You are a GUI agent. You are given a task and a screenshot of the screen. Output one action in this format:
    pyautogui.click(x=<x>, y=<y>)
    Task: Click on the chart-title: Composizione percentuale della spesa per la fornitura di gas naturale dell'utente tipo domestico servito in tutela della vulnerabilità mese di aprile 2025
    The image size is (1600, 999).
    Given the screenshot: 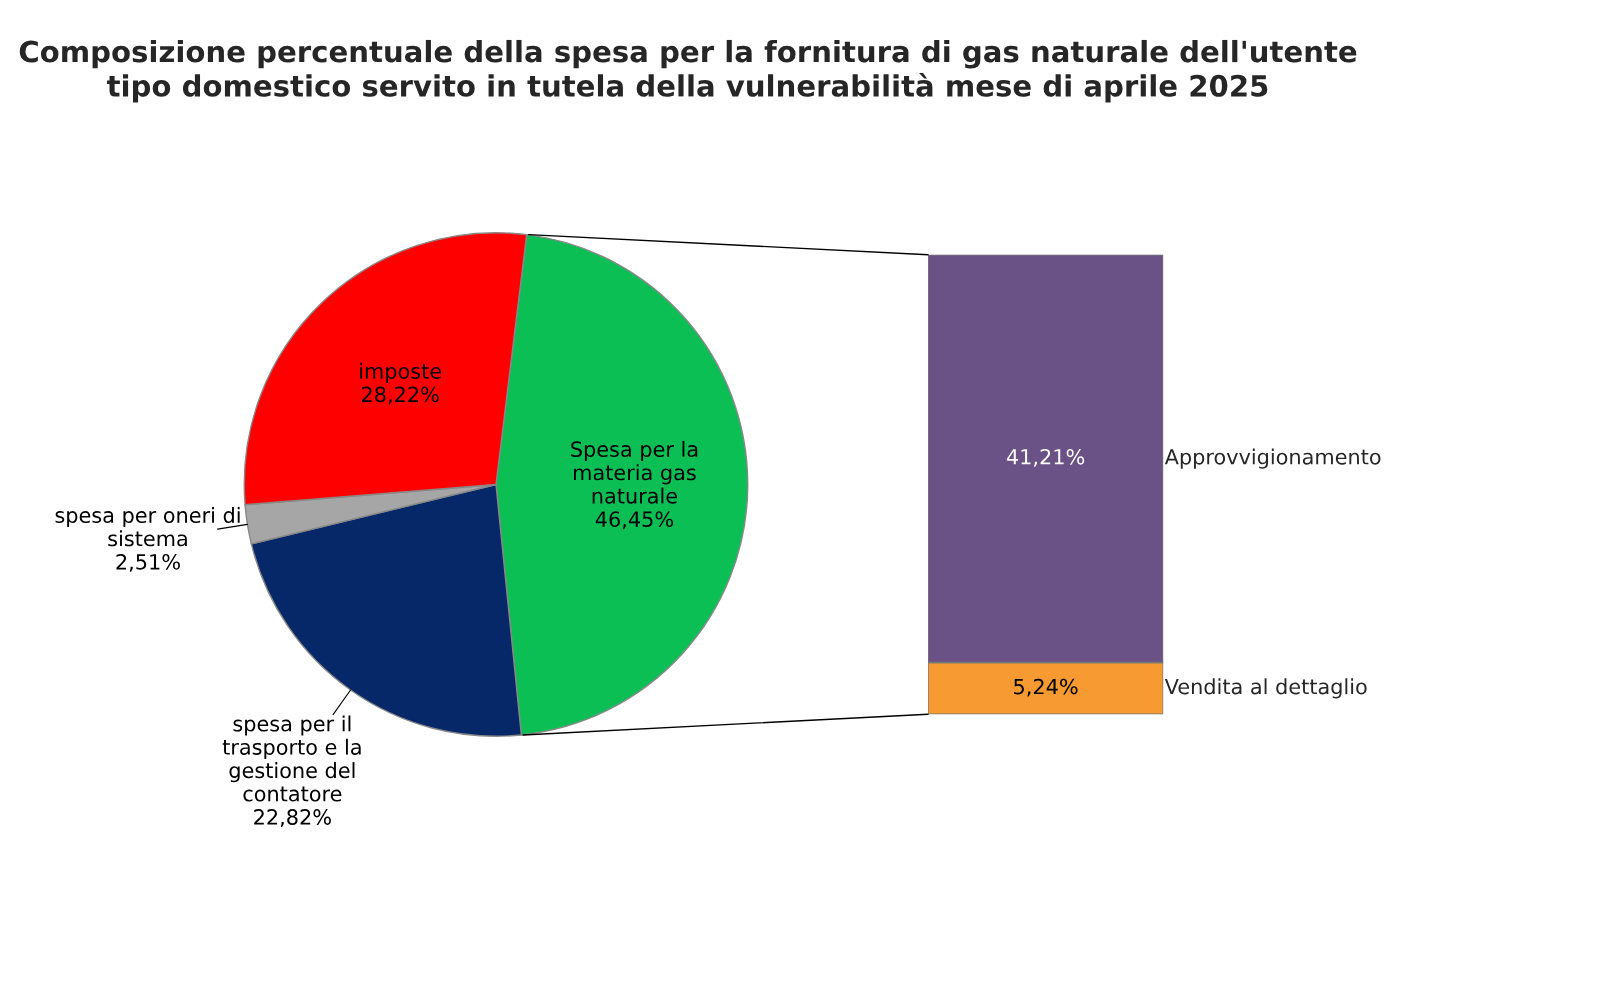 What is the action you would take?
    pyautogui.click(x=688, y=71)
    